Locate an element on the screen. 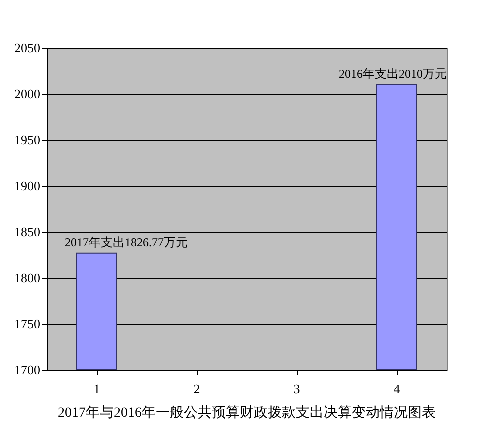  annotation: 2016年支出2010万元 is located at coordinates (393, 73).